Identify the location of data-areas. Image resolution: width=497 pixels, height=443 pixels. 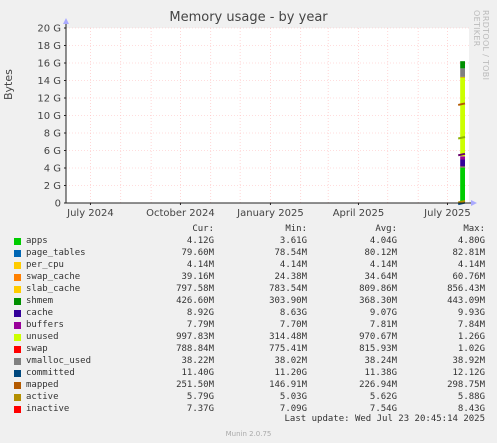
(462, 132).